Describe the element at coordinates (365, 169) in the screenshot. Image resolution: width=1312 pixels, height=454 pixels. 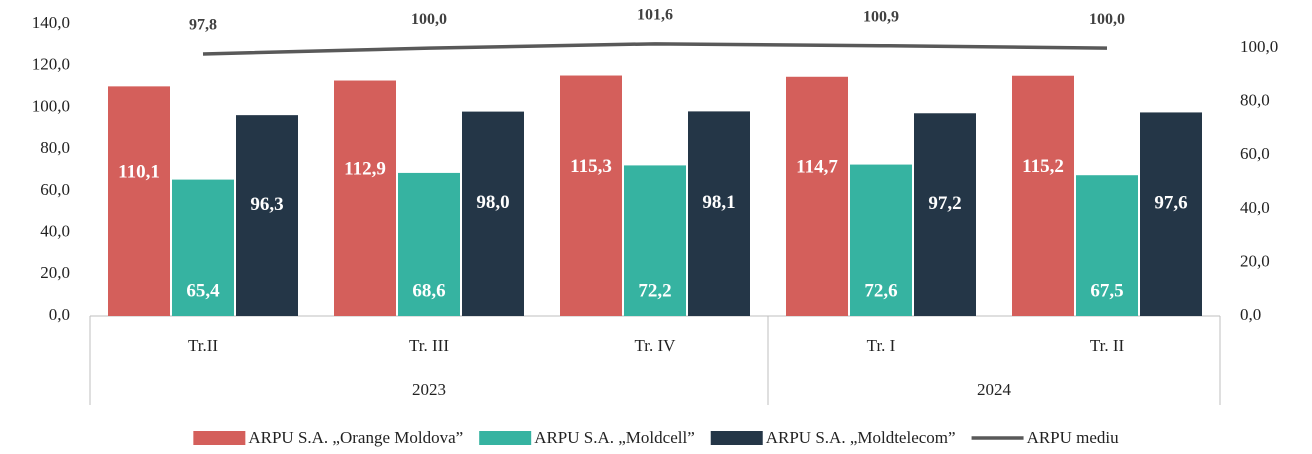
I see `data-label: 112,9` at that location.